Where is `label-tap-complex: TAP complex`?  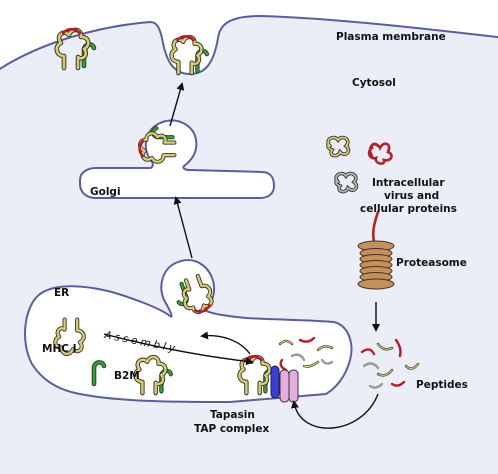
label-tap-complex: TAP complex is located at coordinates (231, 429).